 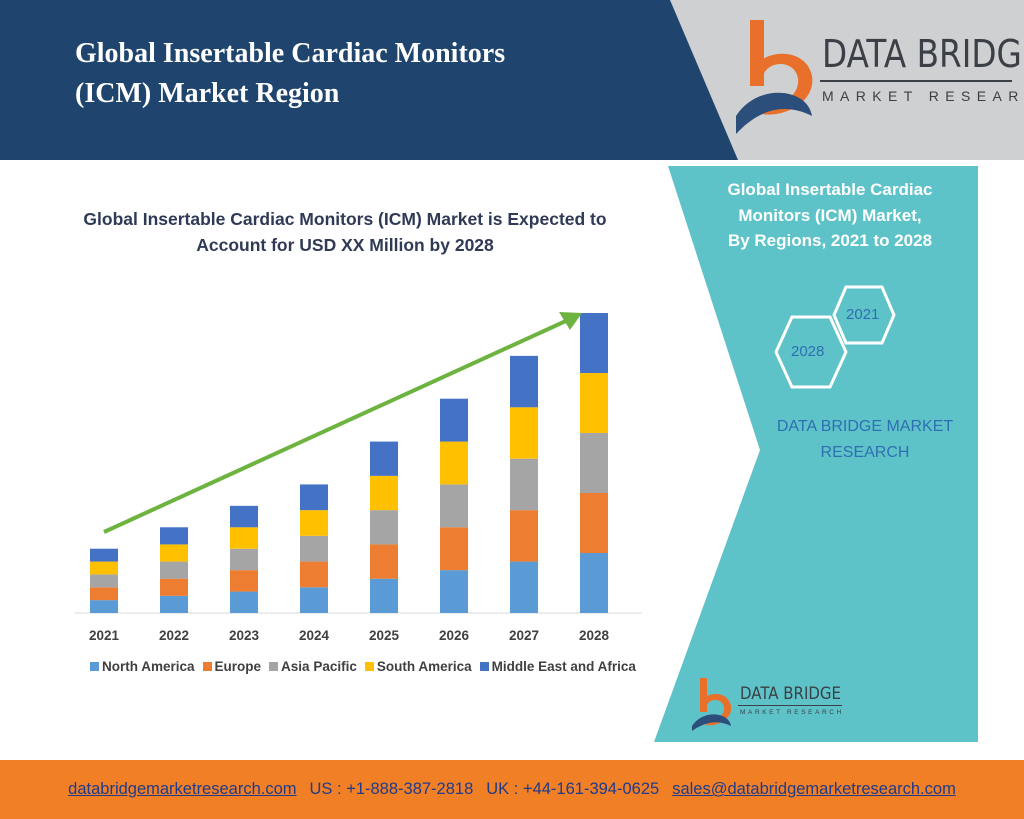 I want to click on legend-label: North America, so click(x=148, y=666).